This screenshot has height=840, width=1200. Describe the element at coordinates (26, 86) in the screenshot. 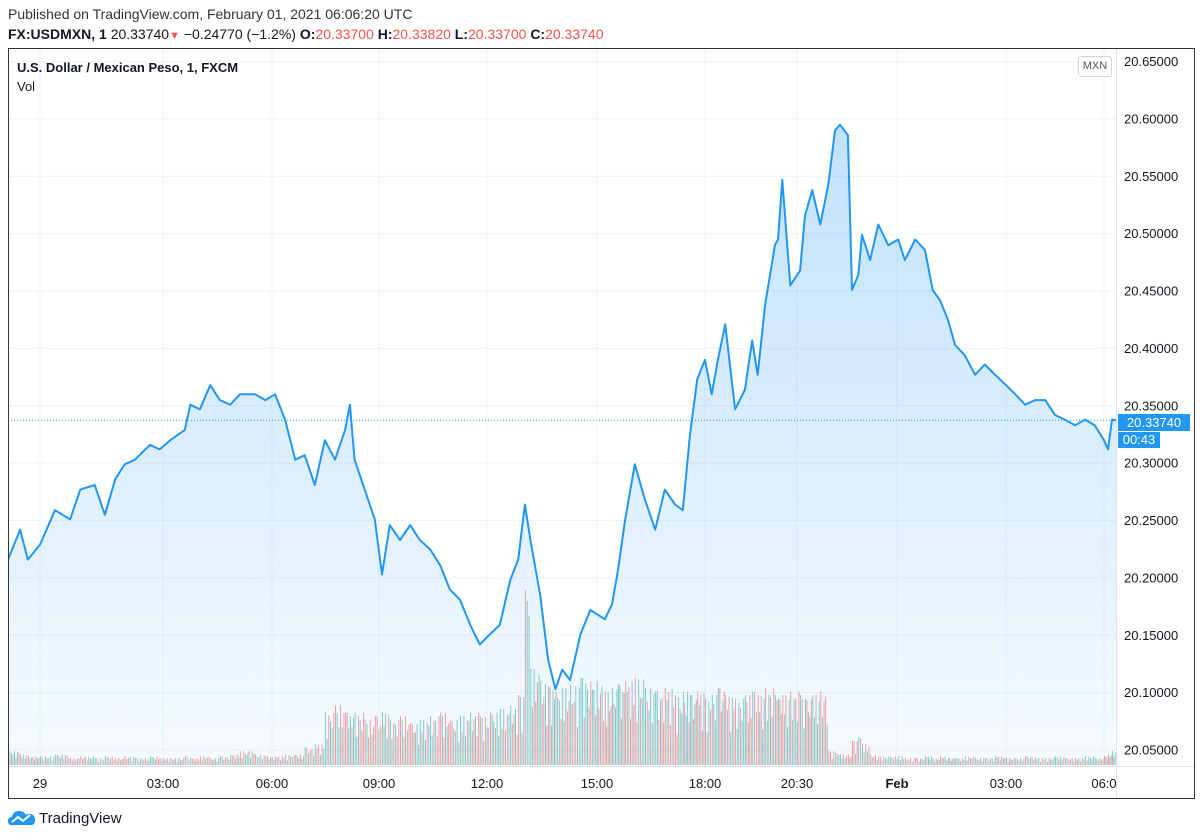

I see `legend-volume: Vol` at that location.